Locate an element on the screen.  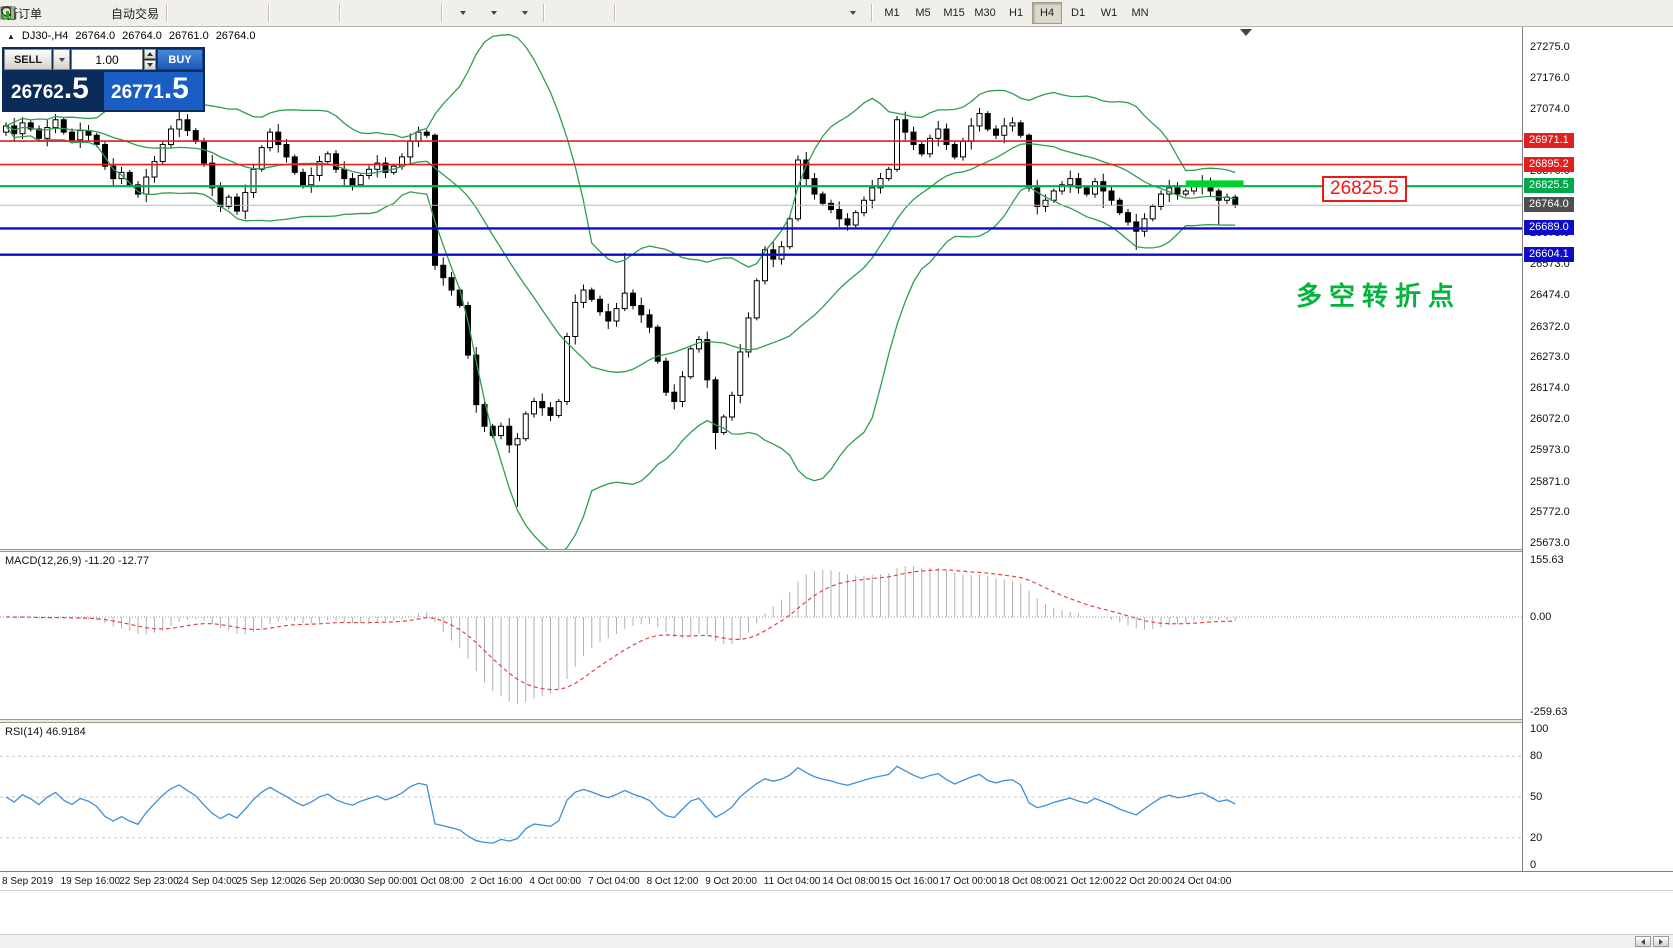
fibonacci-button is located at coordinates (387, 13).